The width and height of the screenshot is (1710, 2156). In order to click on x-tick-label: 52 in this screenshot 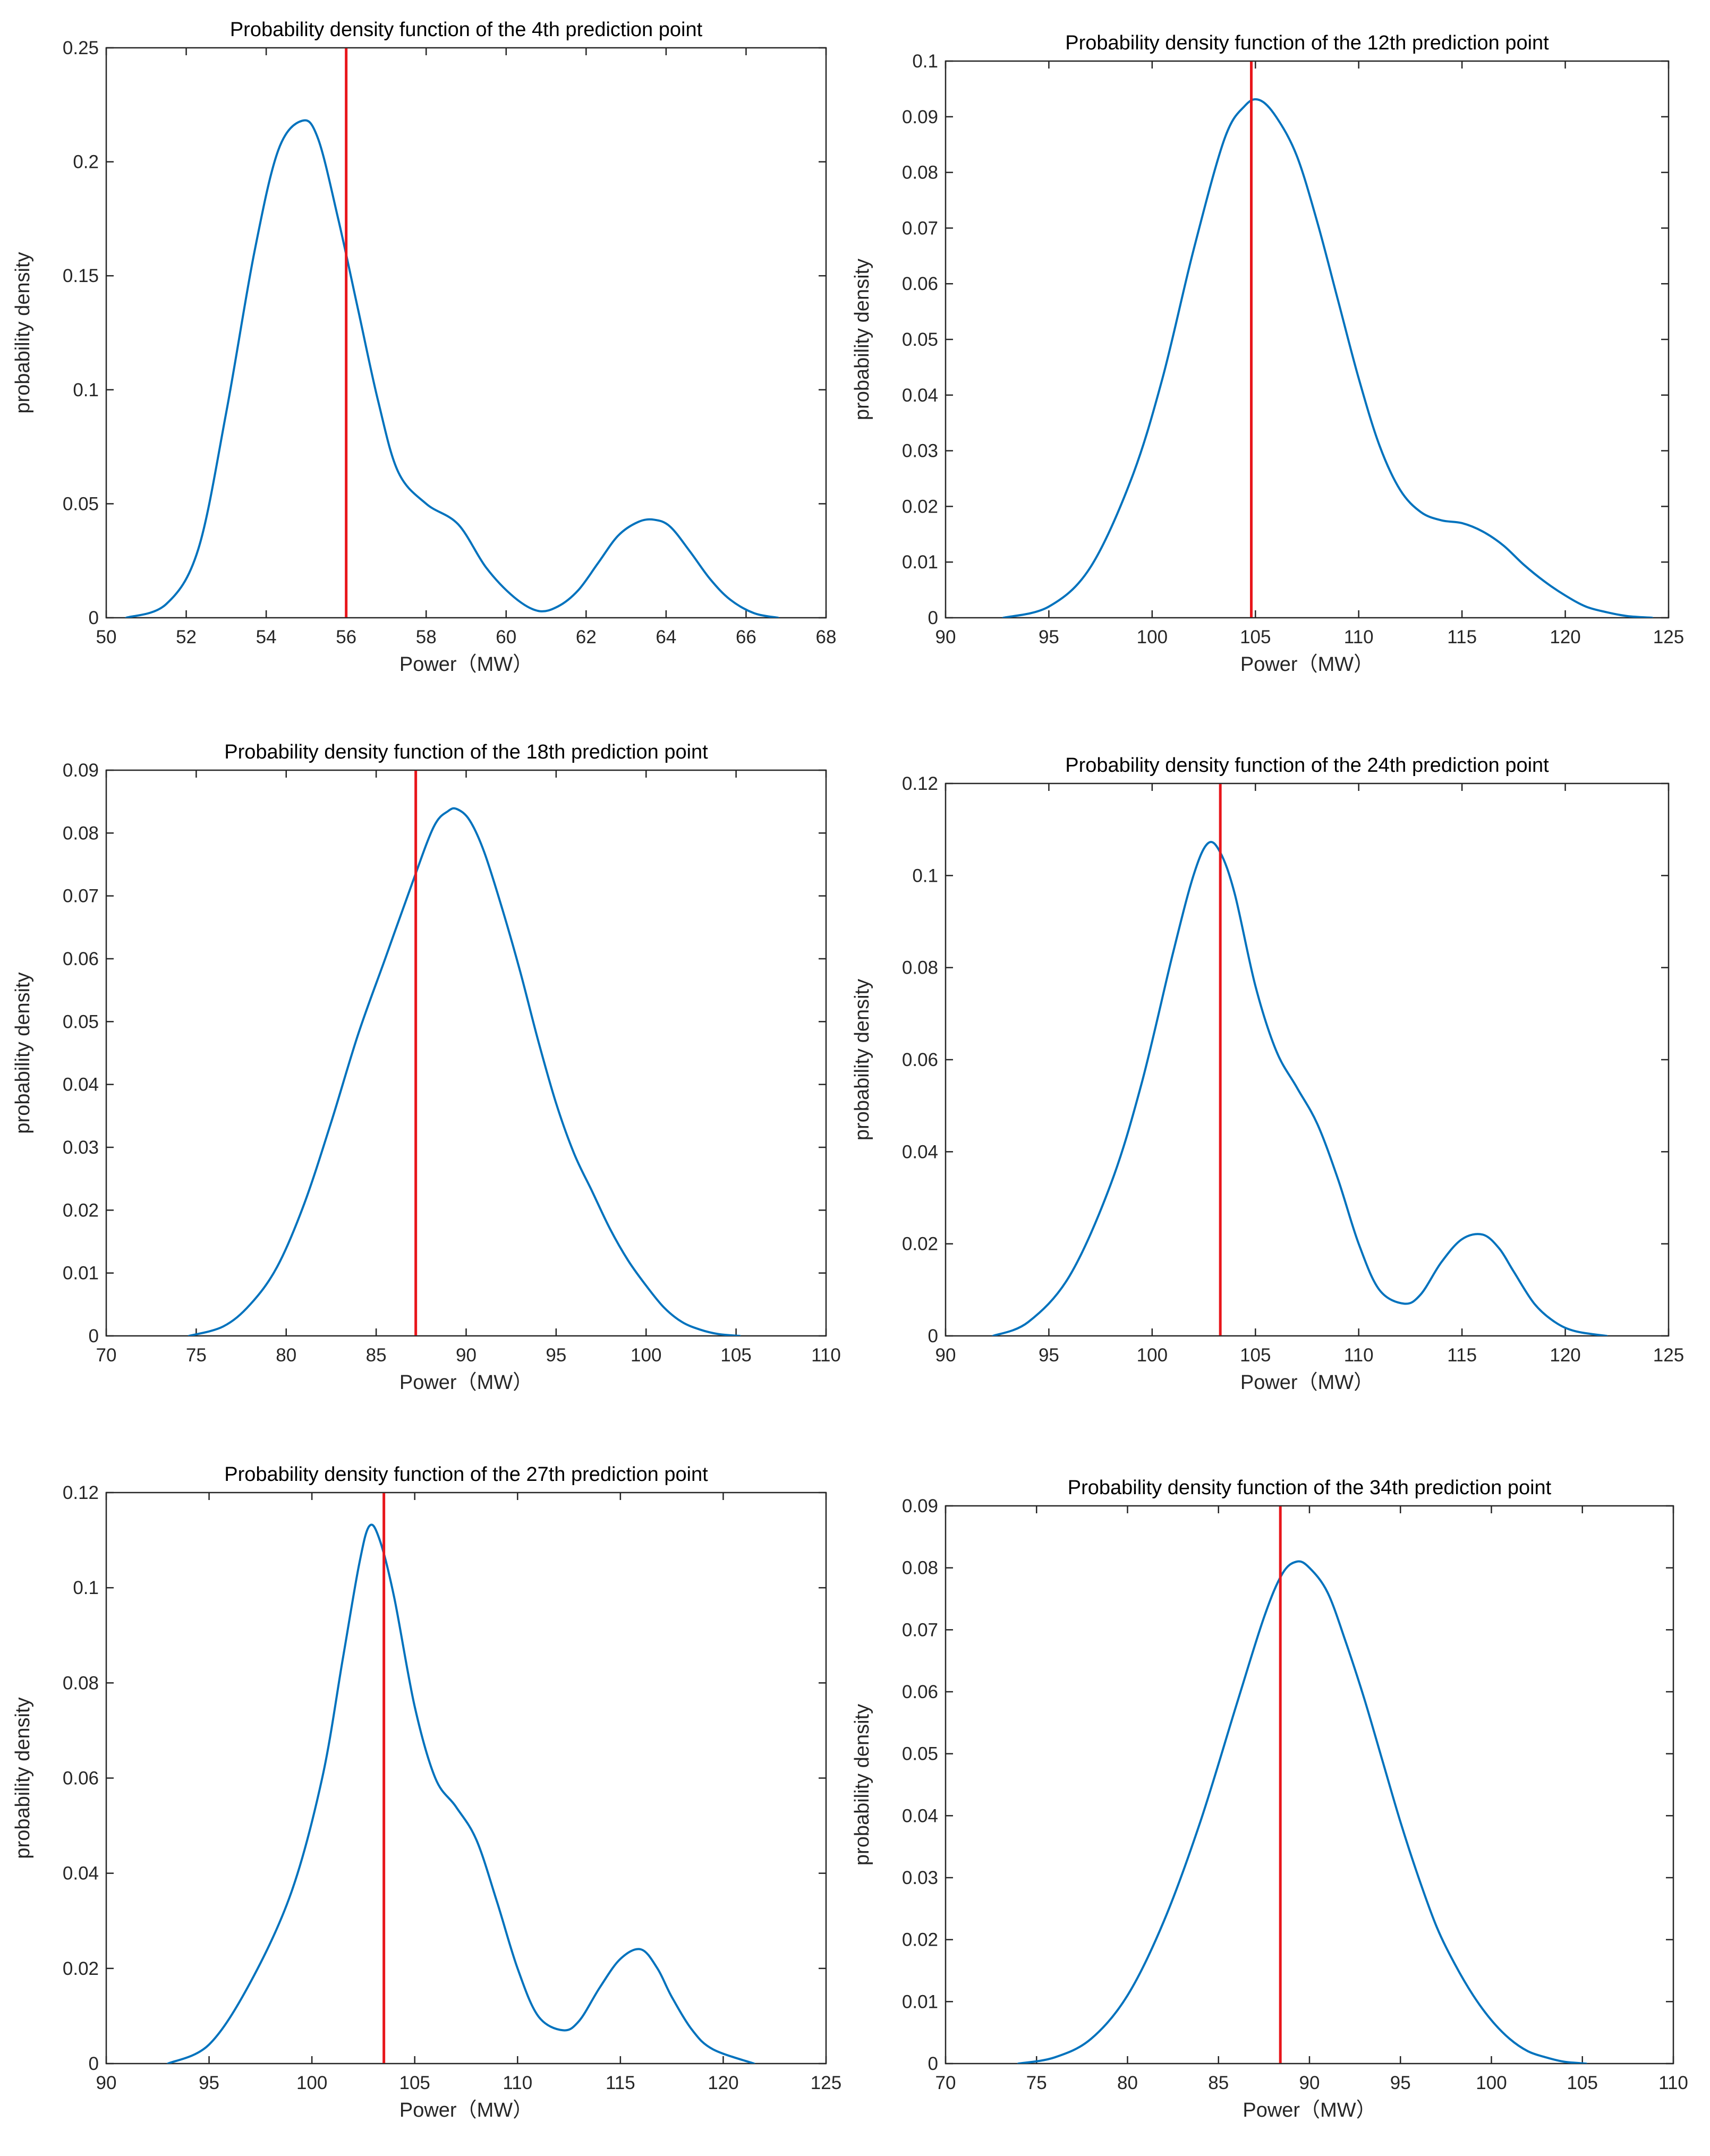, I will do `click(186, 637)`.